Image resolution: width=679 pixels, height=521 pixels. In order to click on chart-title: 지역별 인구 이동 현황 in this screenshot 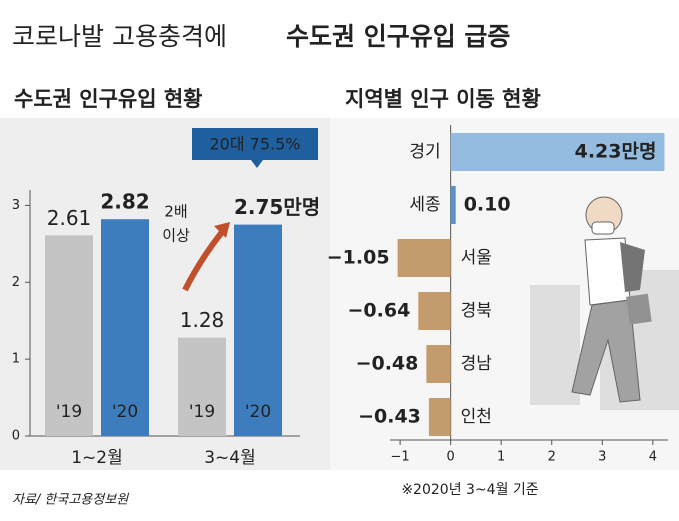, I will do `click(443, 99)`.